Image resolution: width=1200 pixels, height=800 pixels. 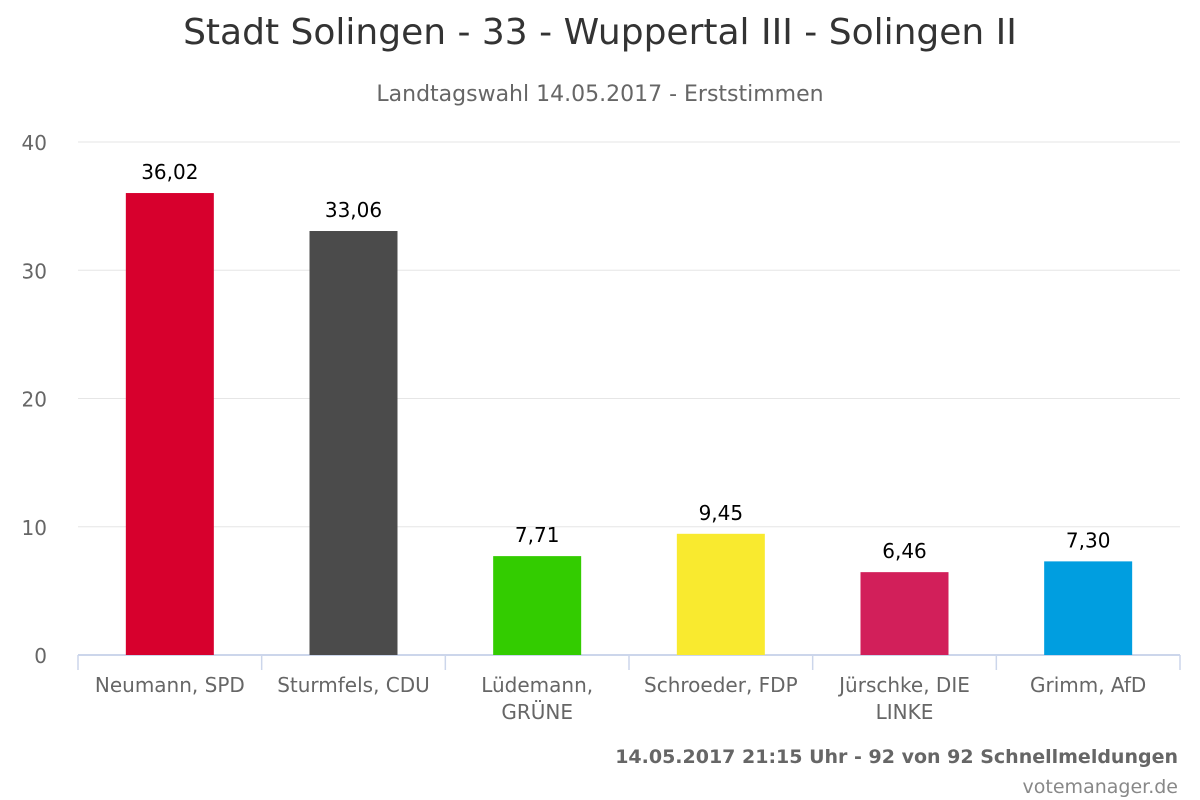 I want to click on y-tick-label: 40, so click(x=34, y=143).